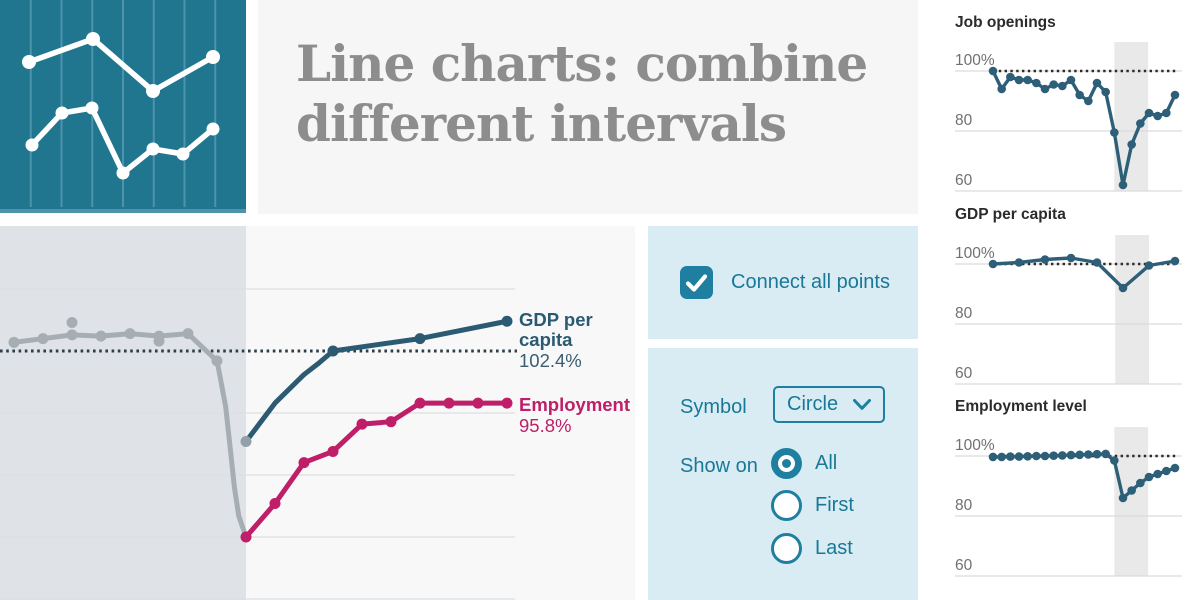 Image resolution: width=1200 pixels, height=600 pixels. I want to click on connect-all-points-label: Connect all points, so click(810, 282).